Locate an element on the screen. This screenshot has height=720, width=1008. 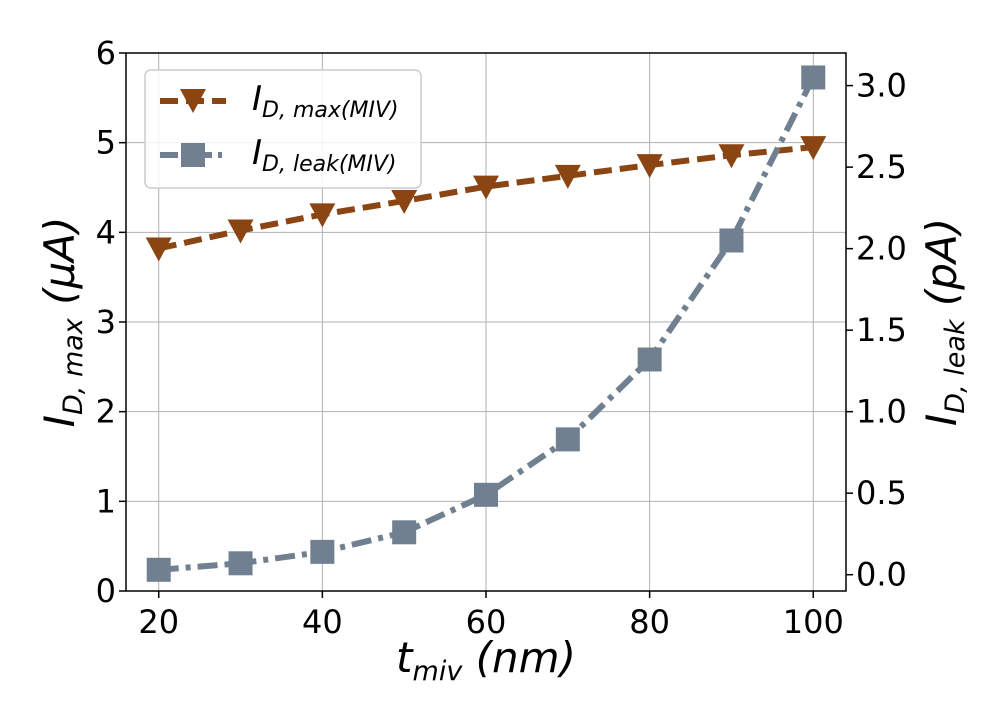
right-axis-ticks: 0.0 0.5 1.0 1.5 2.0 2.5 3.0 is located at coordinates (876, 330).